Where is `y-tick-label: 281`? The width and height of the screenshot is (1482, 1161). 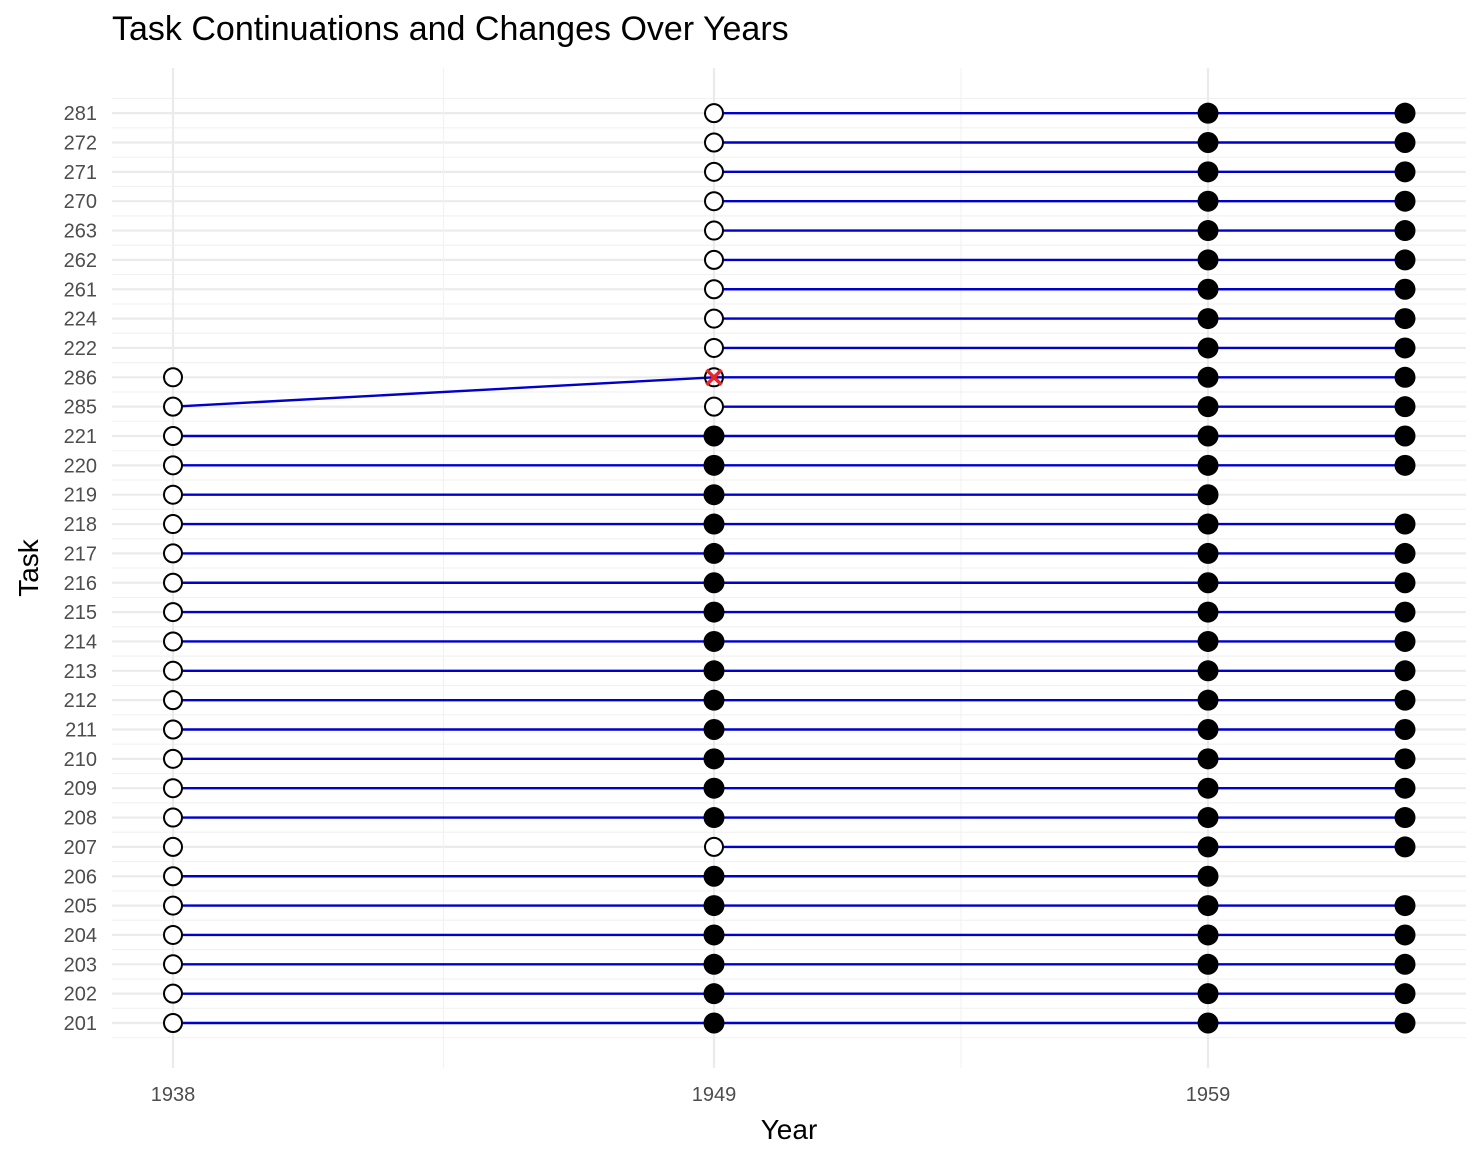
y-tick-label: 281 is located at coordinates (80, 114).